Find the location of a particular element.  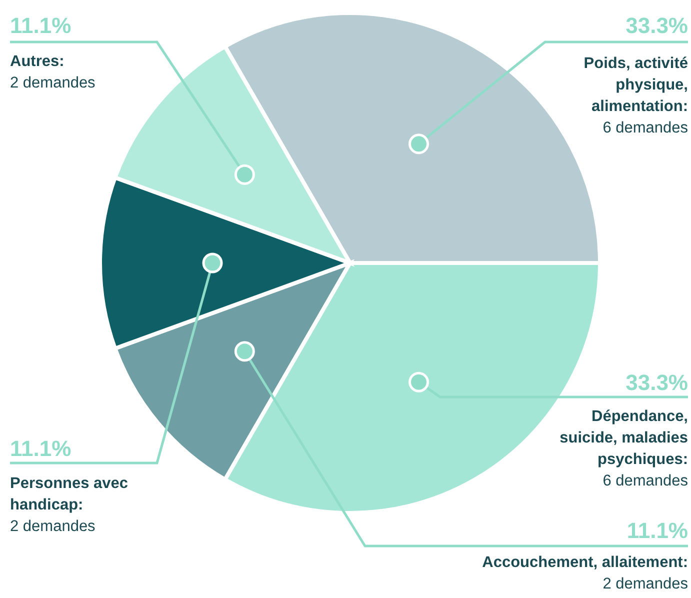

slice-label: Accouchement, allaitement: 2 demandes is located at coordinates (585, 573).